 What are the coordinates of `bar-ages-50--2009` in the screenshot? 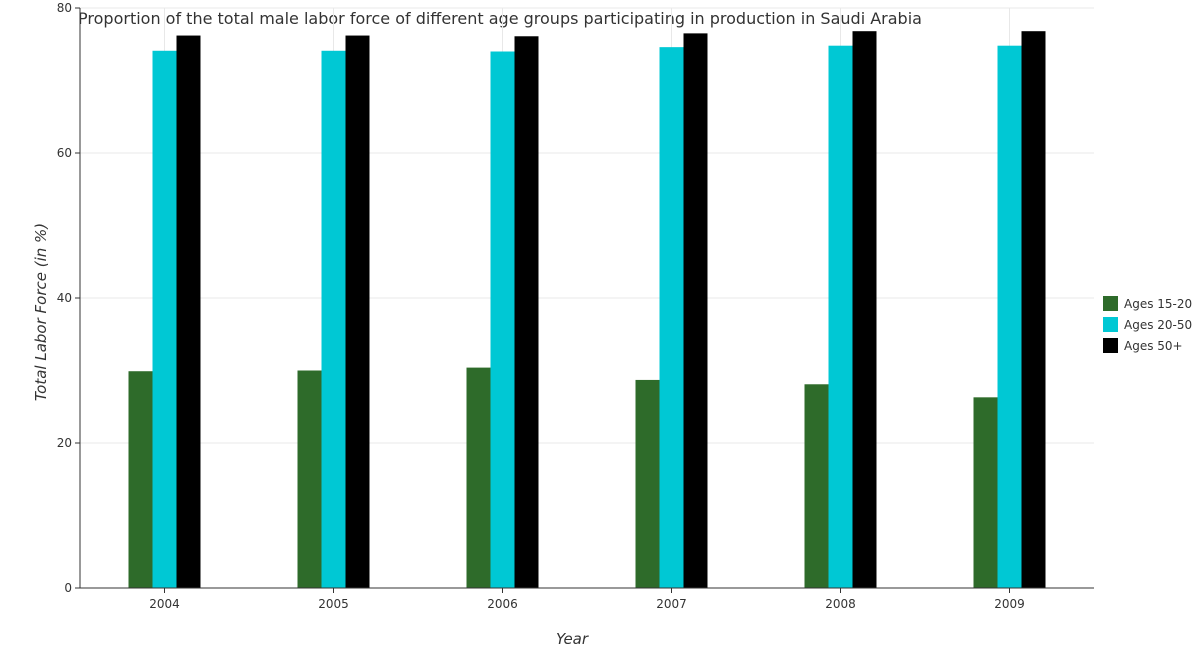 It's located at (1033, 309).